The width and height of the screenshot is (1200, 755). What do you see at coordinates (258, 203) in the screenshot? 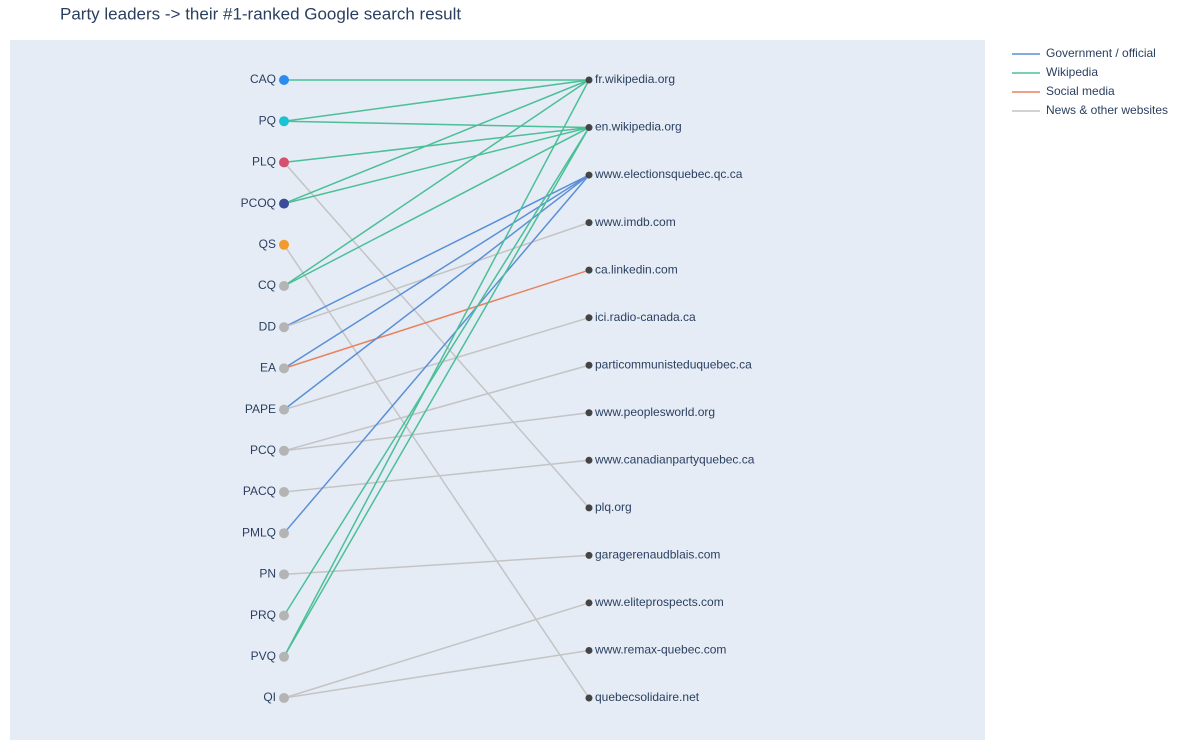
I see `left-node-label: PCOQ` at bounding box center [258, 203].